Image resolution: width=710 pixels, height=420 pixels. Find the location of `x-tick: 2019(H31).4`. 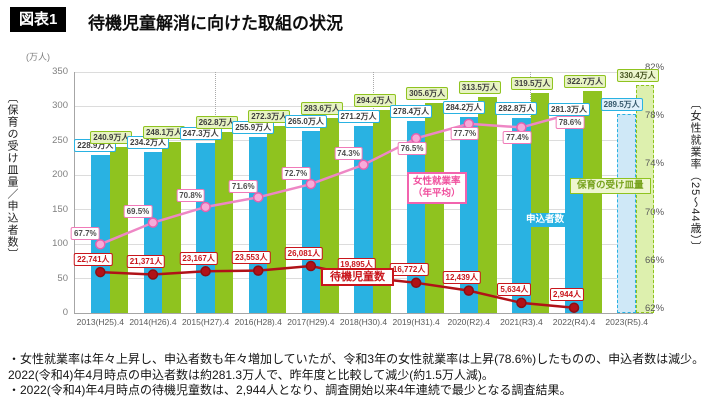

x-tick: 2019(H31).4 is located at coordinates (416, 322).